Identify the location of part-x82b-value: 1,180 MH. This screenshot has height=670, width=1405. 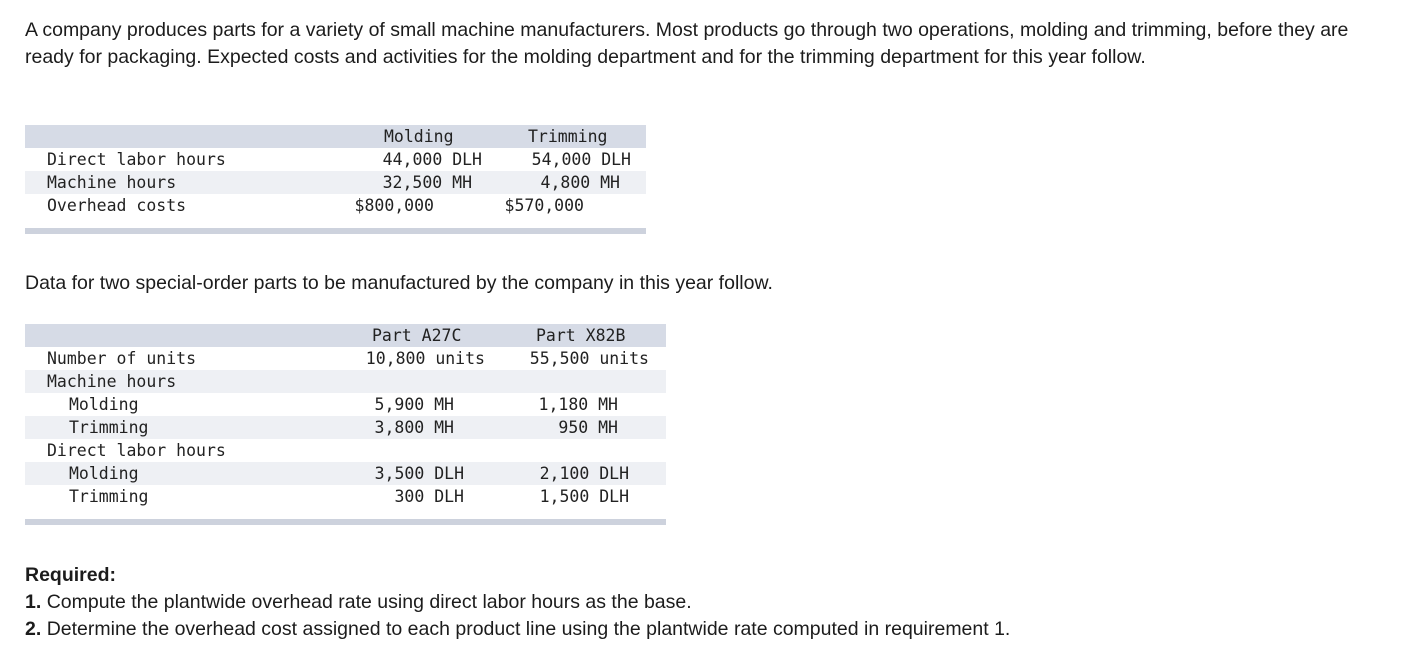
(578, 404).